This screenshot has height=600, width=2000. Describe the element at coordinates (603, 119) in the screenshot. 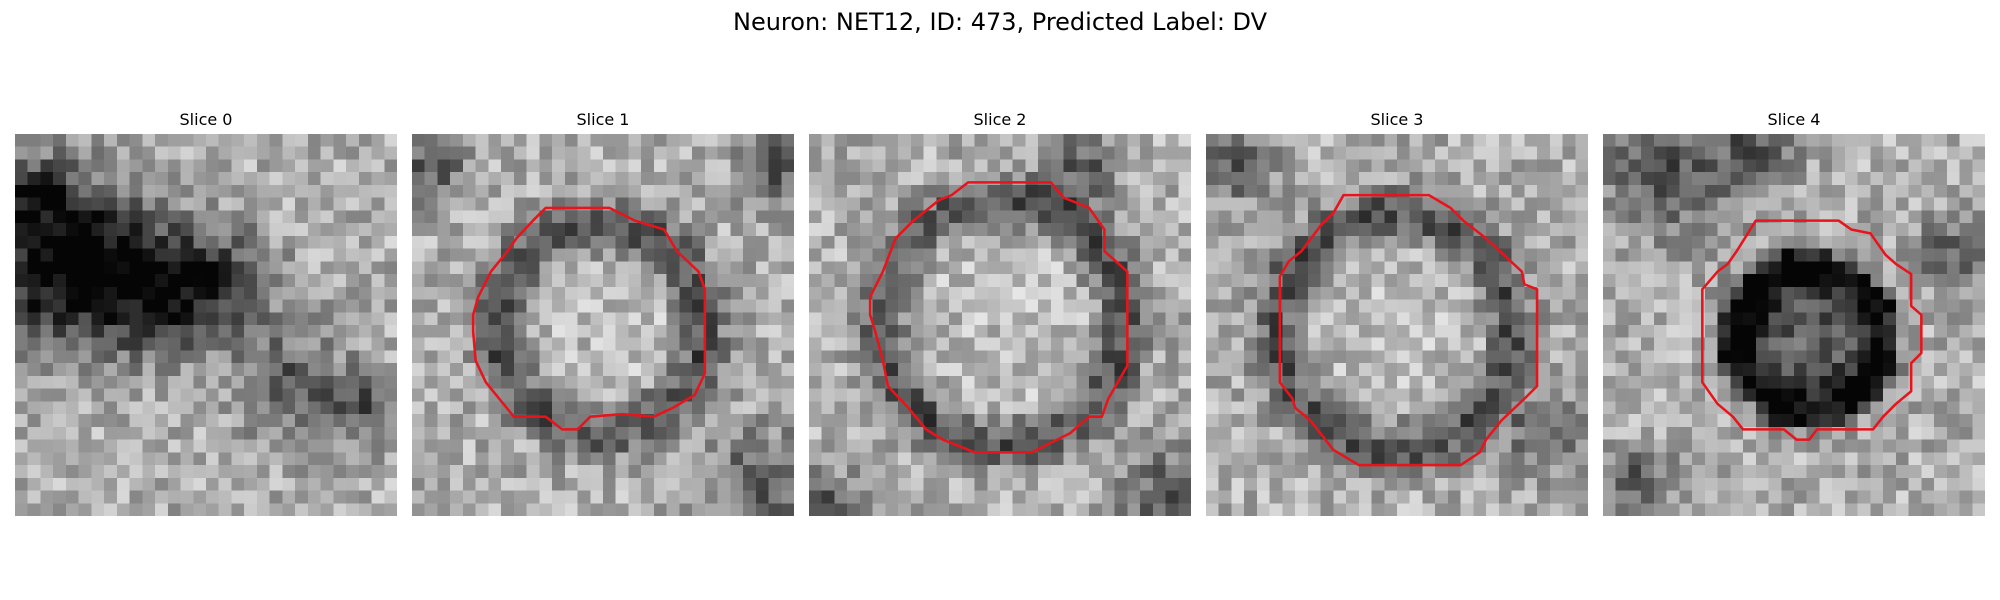

I see `slice-title: Slice 1` at that location.